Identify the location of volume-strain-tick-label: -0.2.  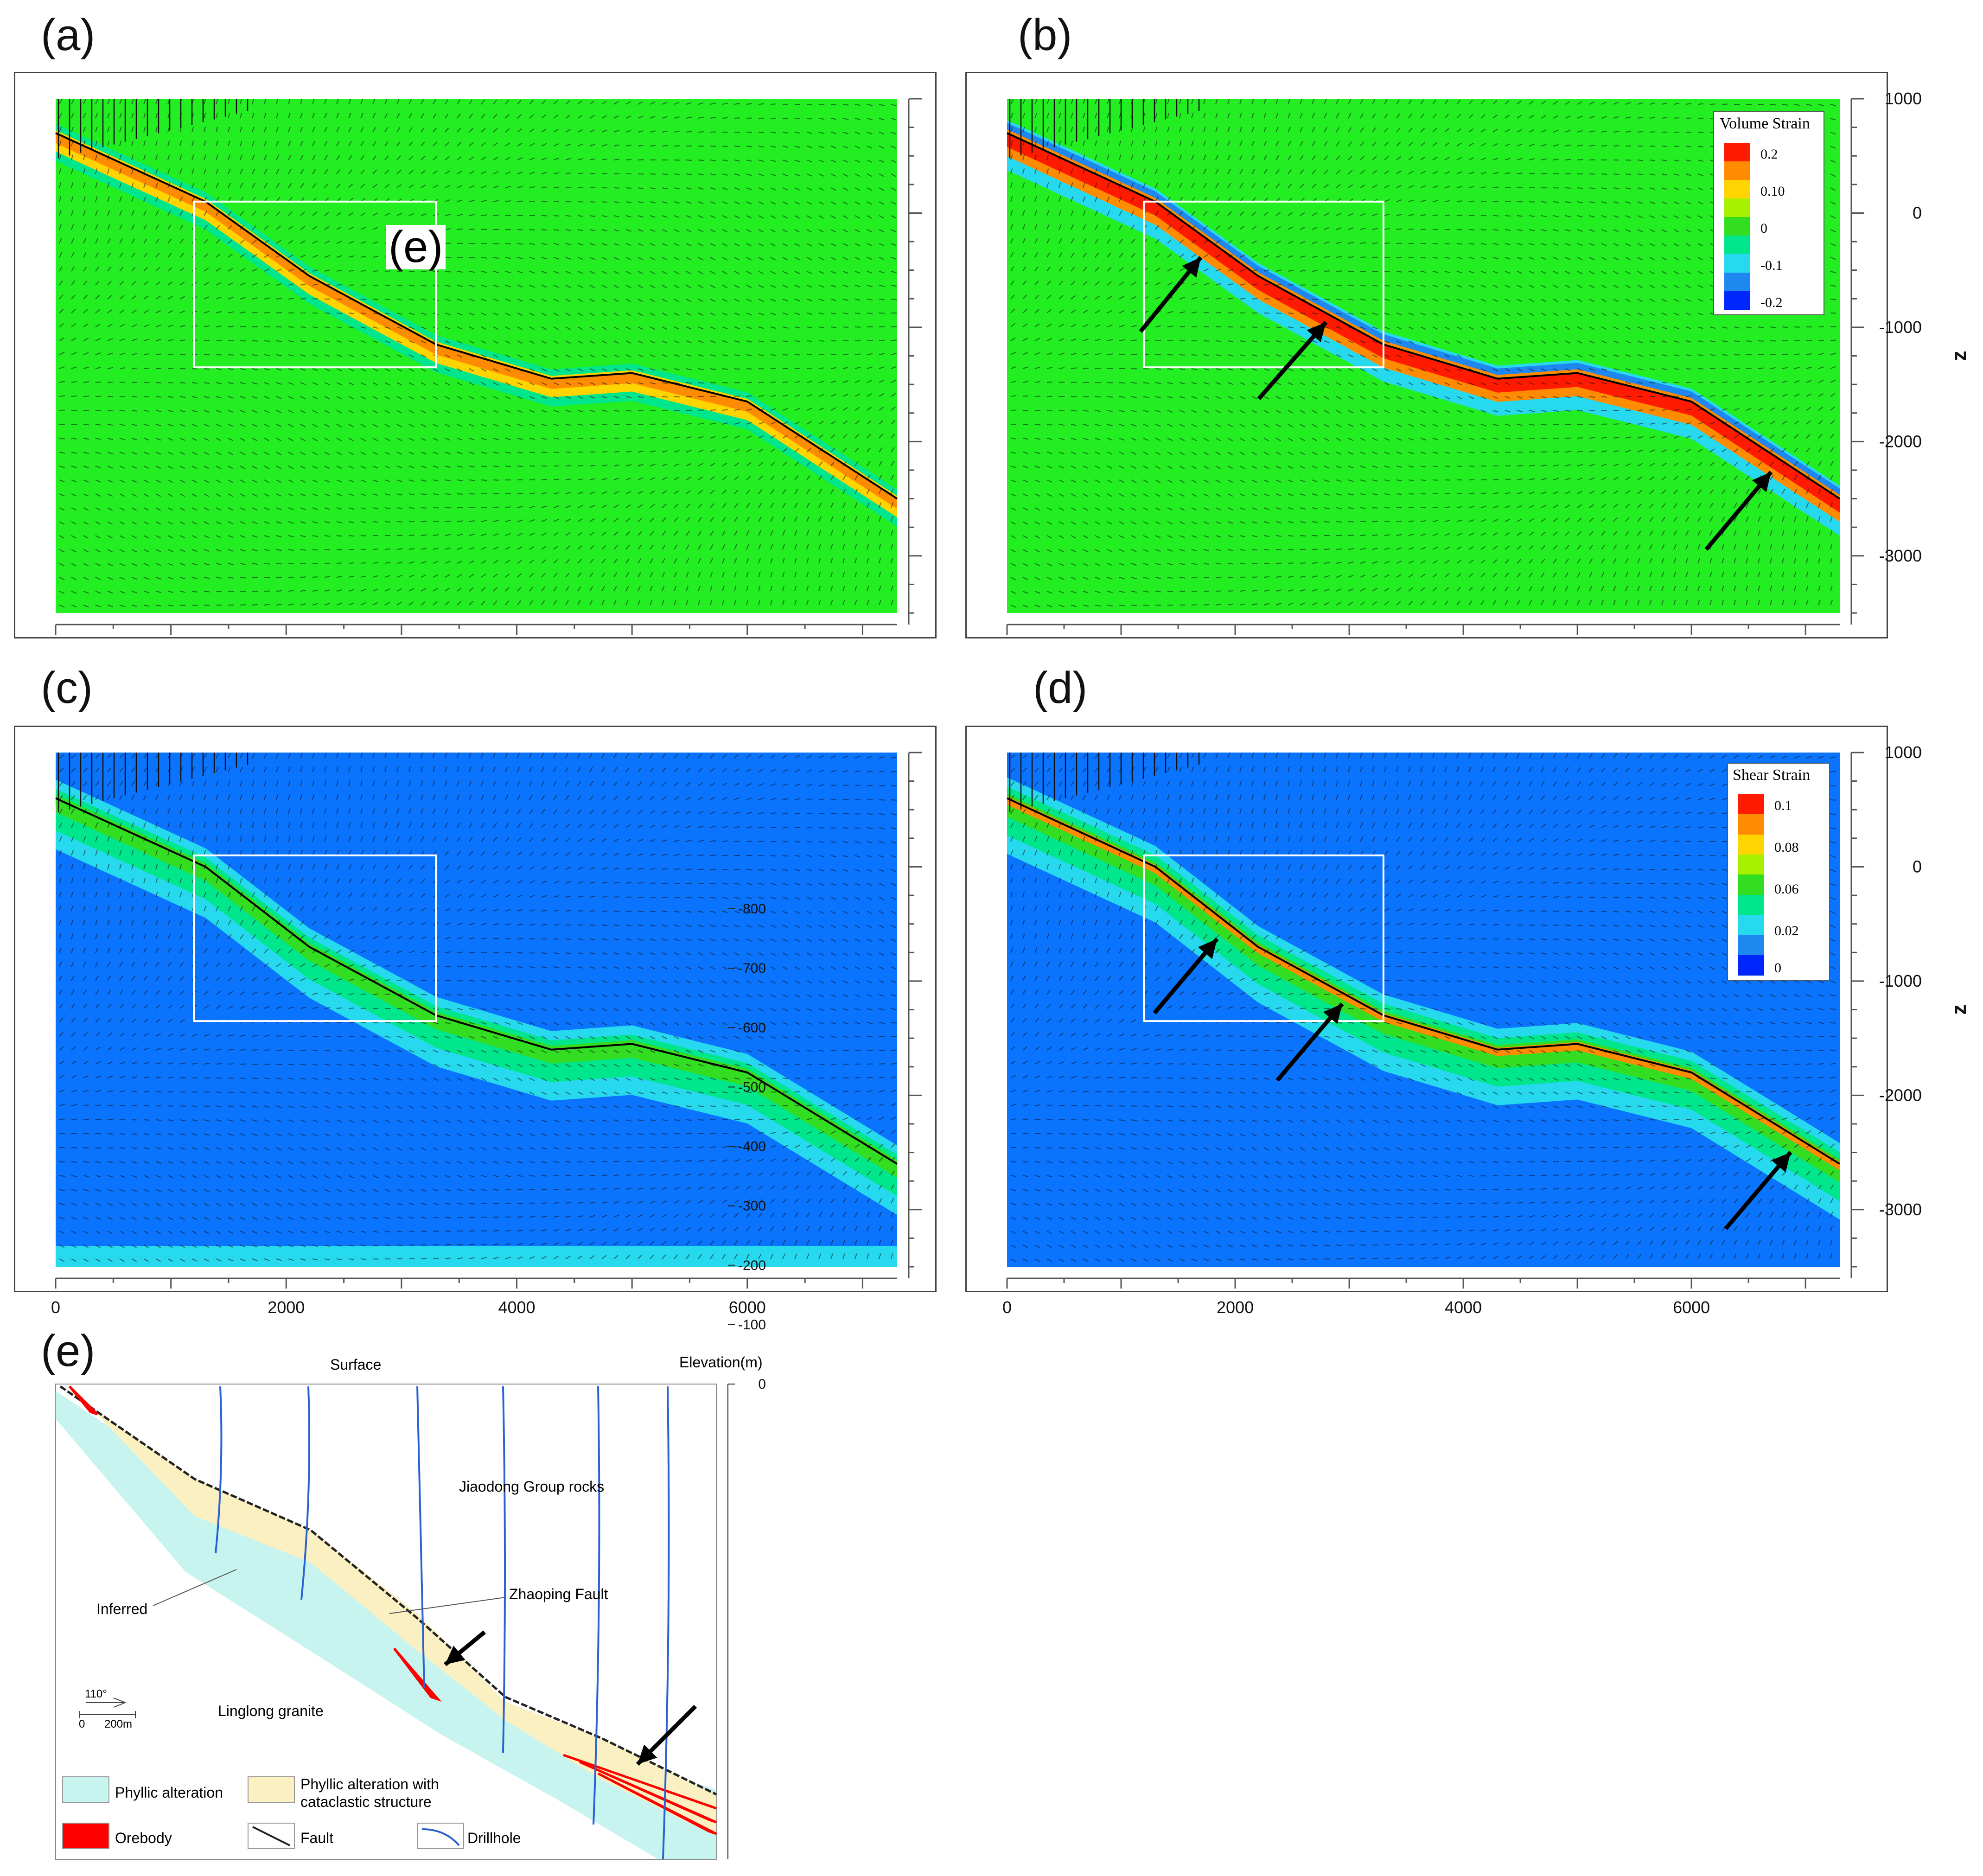
(1771, 302).